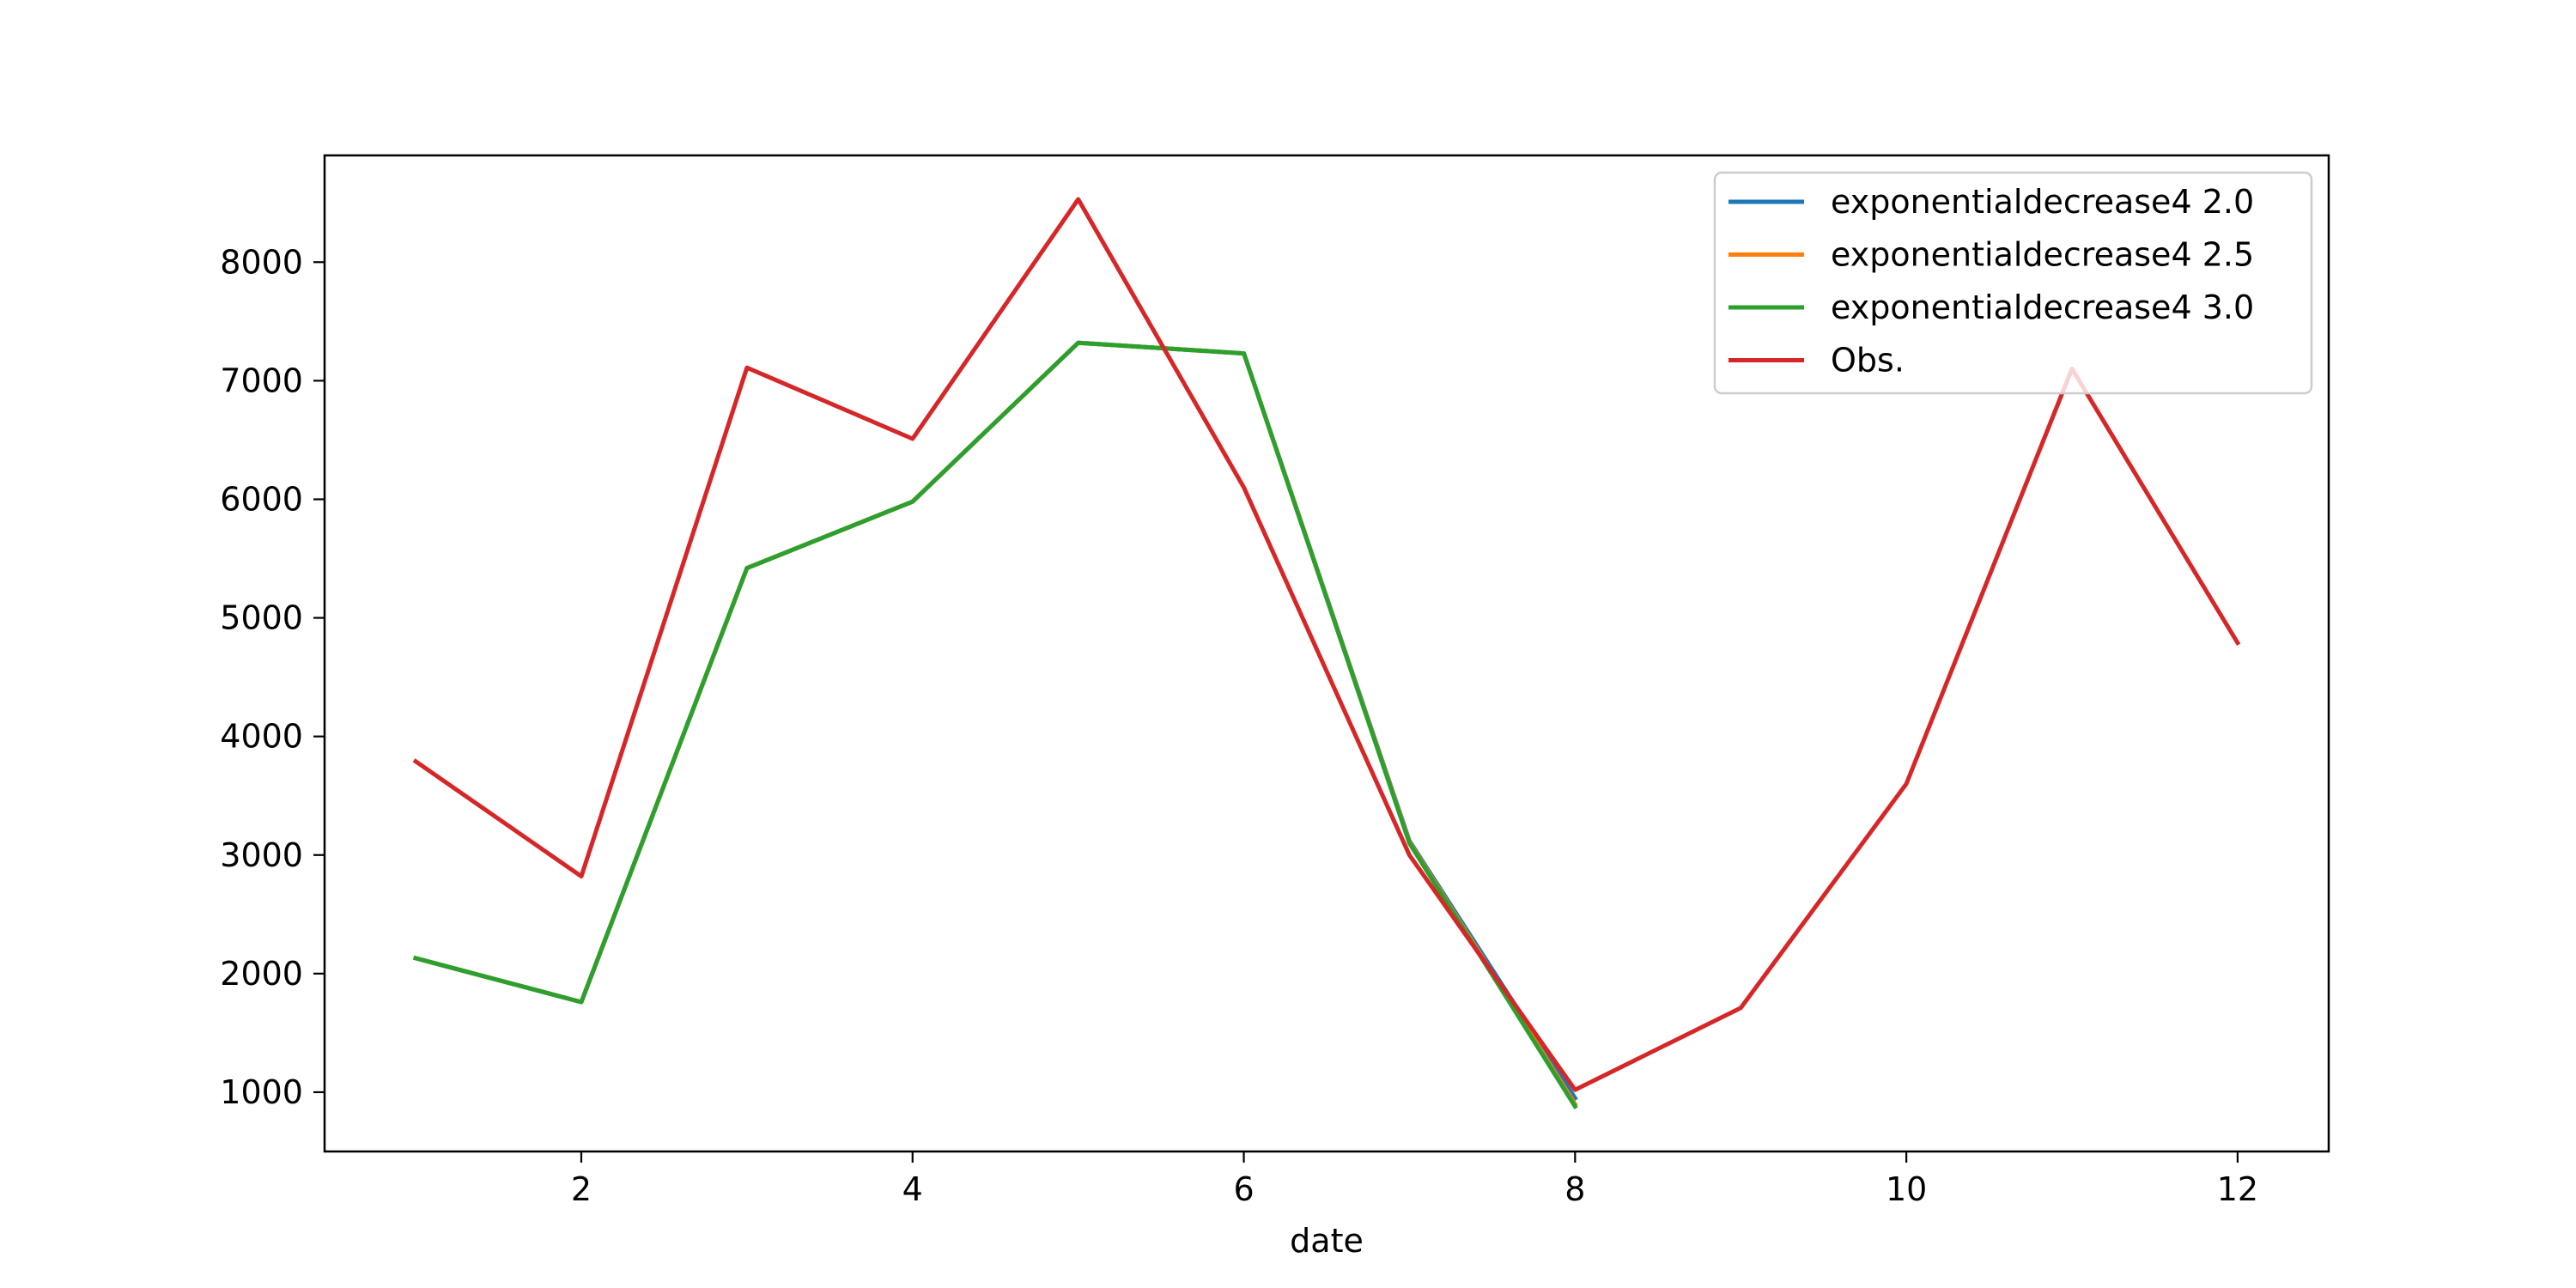 The image size is (2576, 1288). Describe the element at coordinates (261, 499) in the screenshot. I see `y-tick-label: 6000` at that location.